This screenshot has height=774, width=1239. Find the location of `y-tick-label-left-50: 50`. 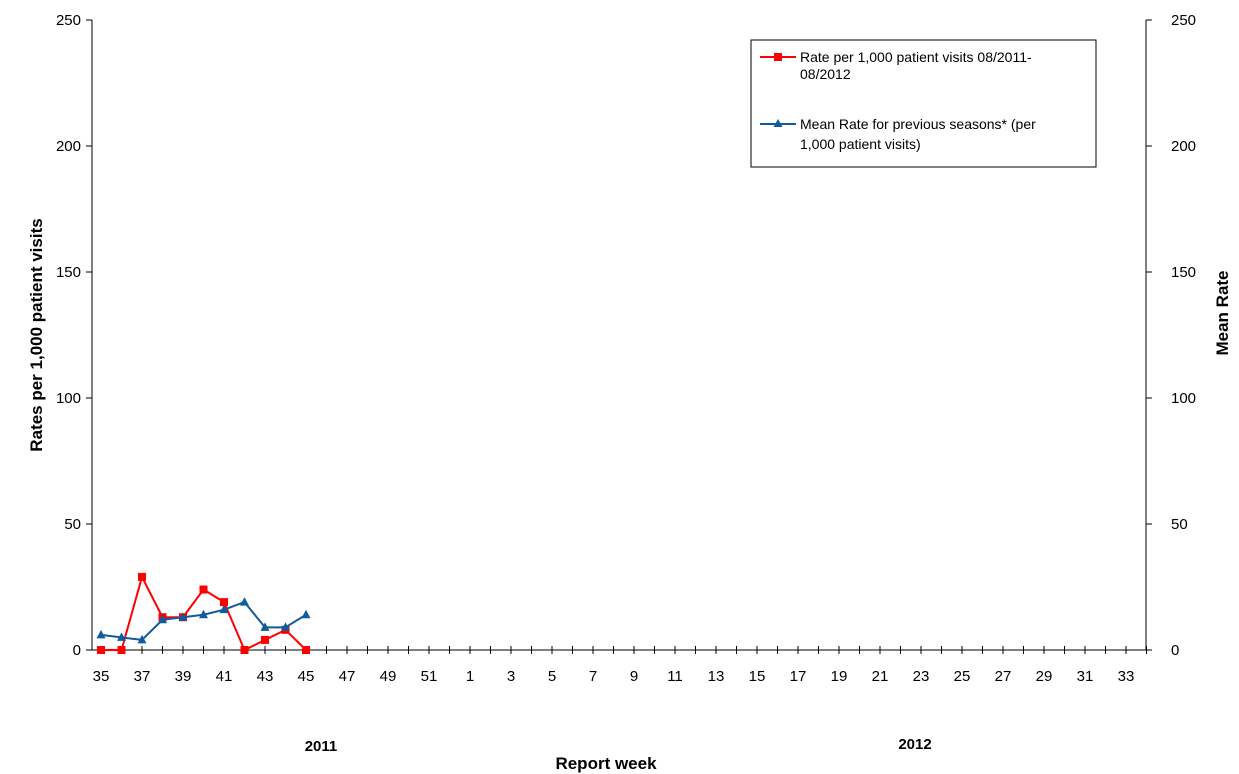

y-tick-label-left-50: 50 is located at coordinates (72, 524).